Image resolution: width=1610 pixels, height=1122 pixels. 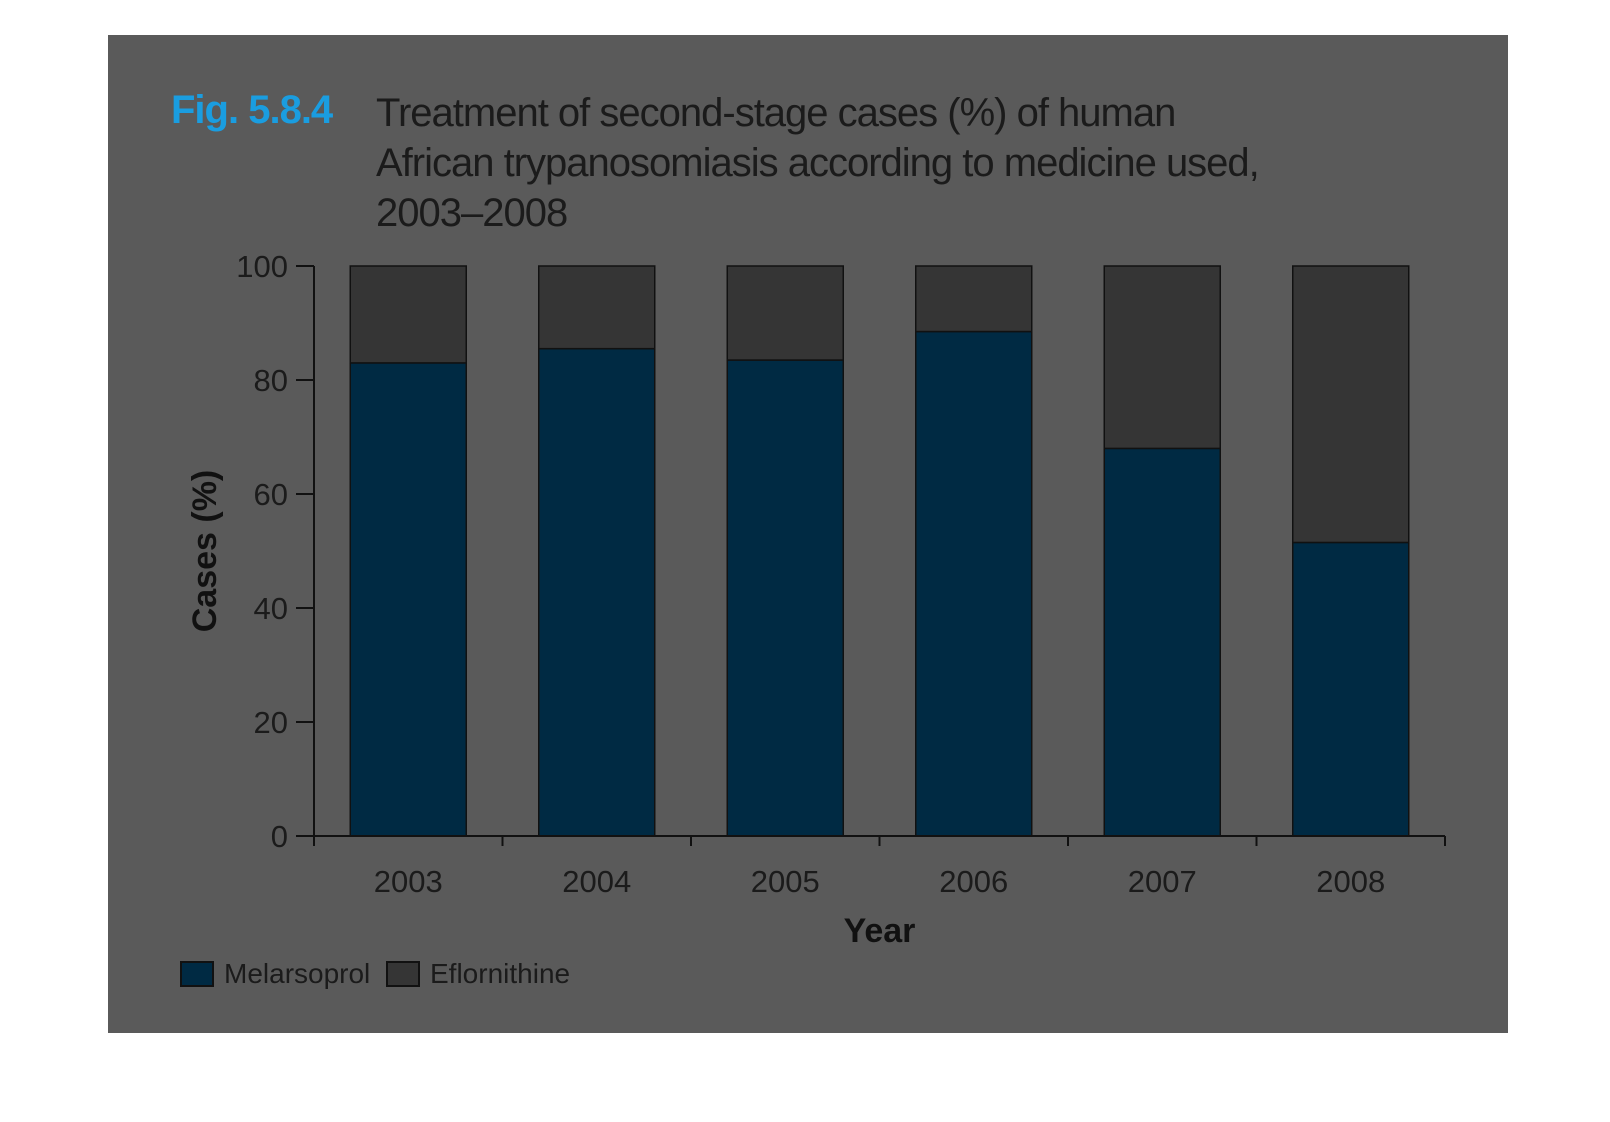 What do you see at coordinates (1351, 404) in the screenshot?
I see `bar-eflornithine-2008` at bounding box center [1351, 404].